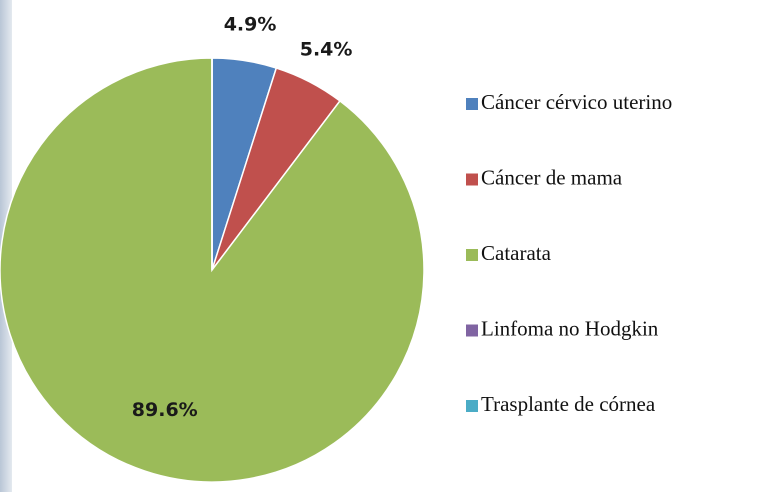 Image resolution: width=764 pixels, height=492 pixels. Describe the element at coordinates (250, 24) in the screenshot. I see `data-label: 4.9%` at that location.